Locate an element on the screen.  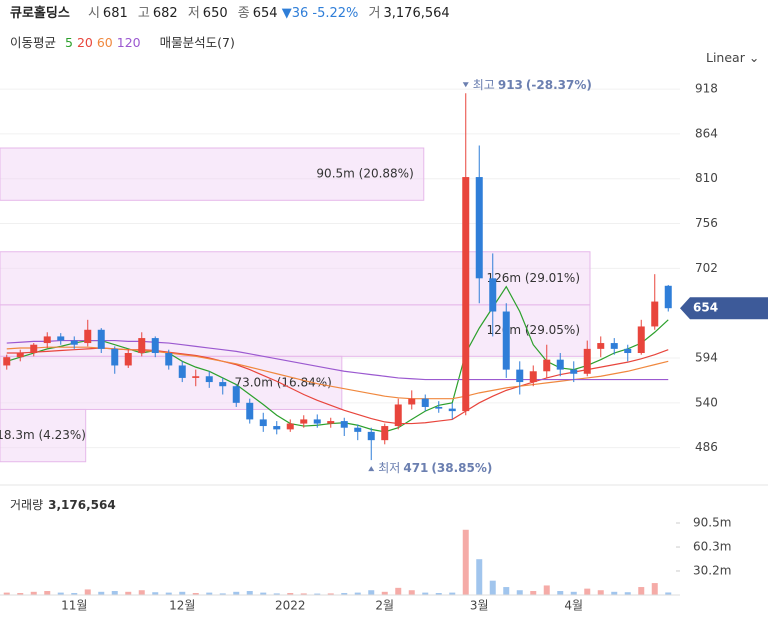
annotation-value: 471 is located at coordinates (415, 468).